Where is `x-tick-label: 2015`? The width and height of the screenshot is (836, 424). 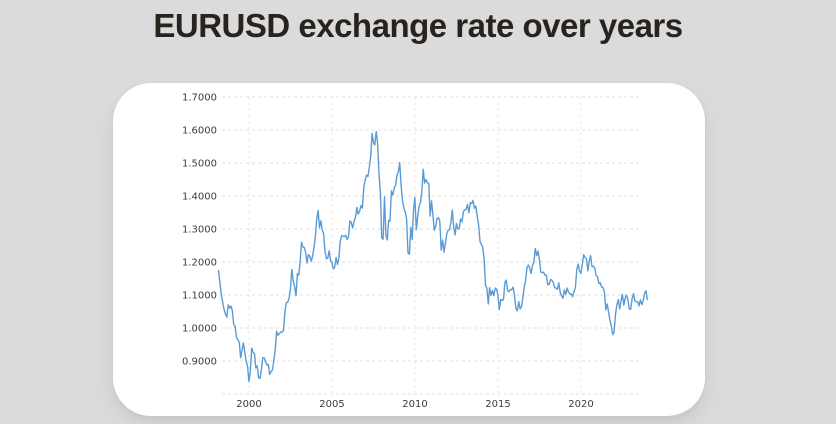 x-tick-label: 2015 is located at coordinates (497, 404).